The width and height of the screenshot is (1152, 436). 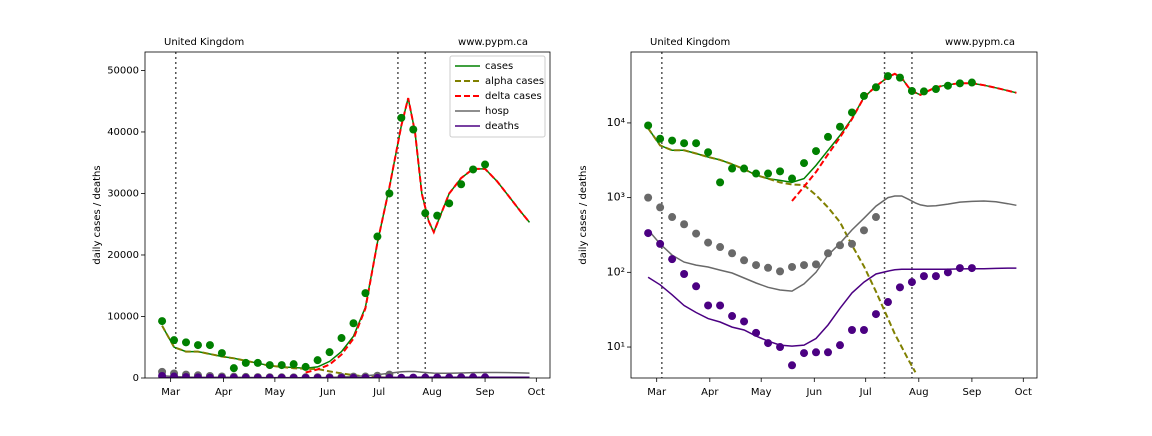 I want to click on y-tick-label: 10⁴, so click(x=616, y=122).